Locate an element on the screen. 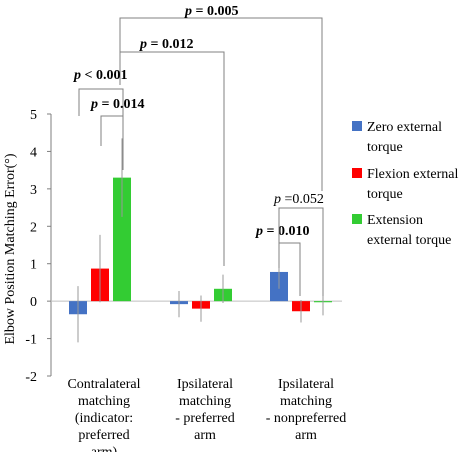 The image size is (474, 452). y-tick-label: -1 is located at coordinates (31, 340).